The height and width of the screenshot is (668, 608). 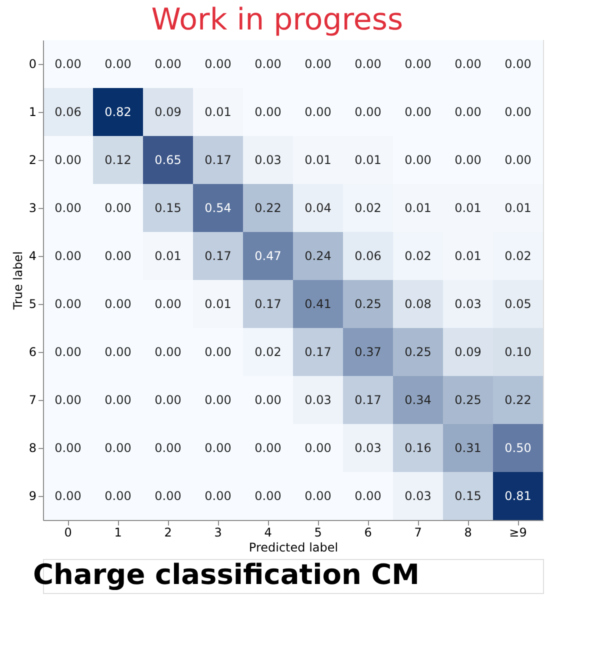 What do you see at coordinates (368, 256) in the screenshot?
I see `data-label: 0.06` at bounding box center [368, 256].